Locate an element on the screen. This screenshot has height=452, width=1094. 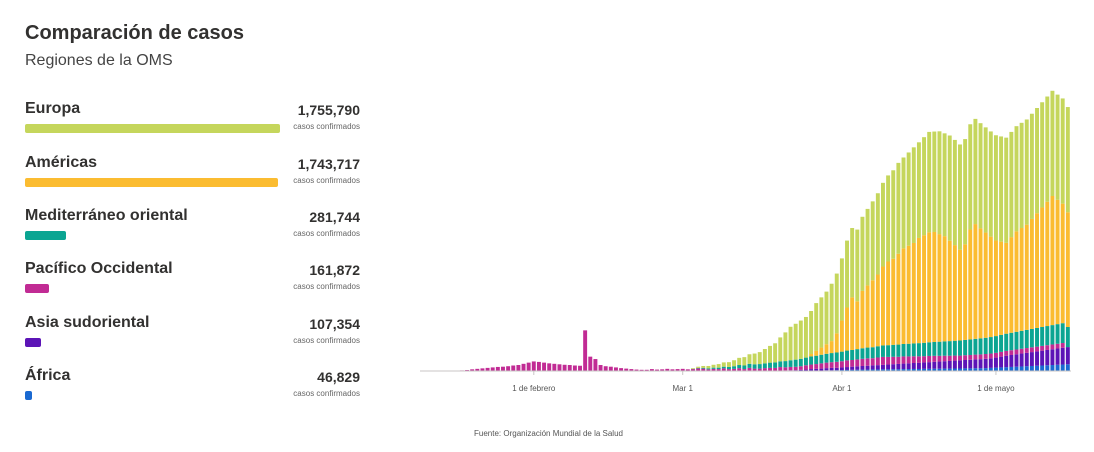
region-caption: casos confirmados is located at coordinates (326, 233).